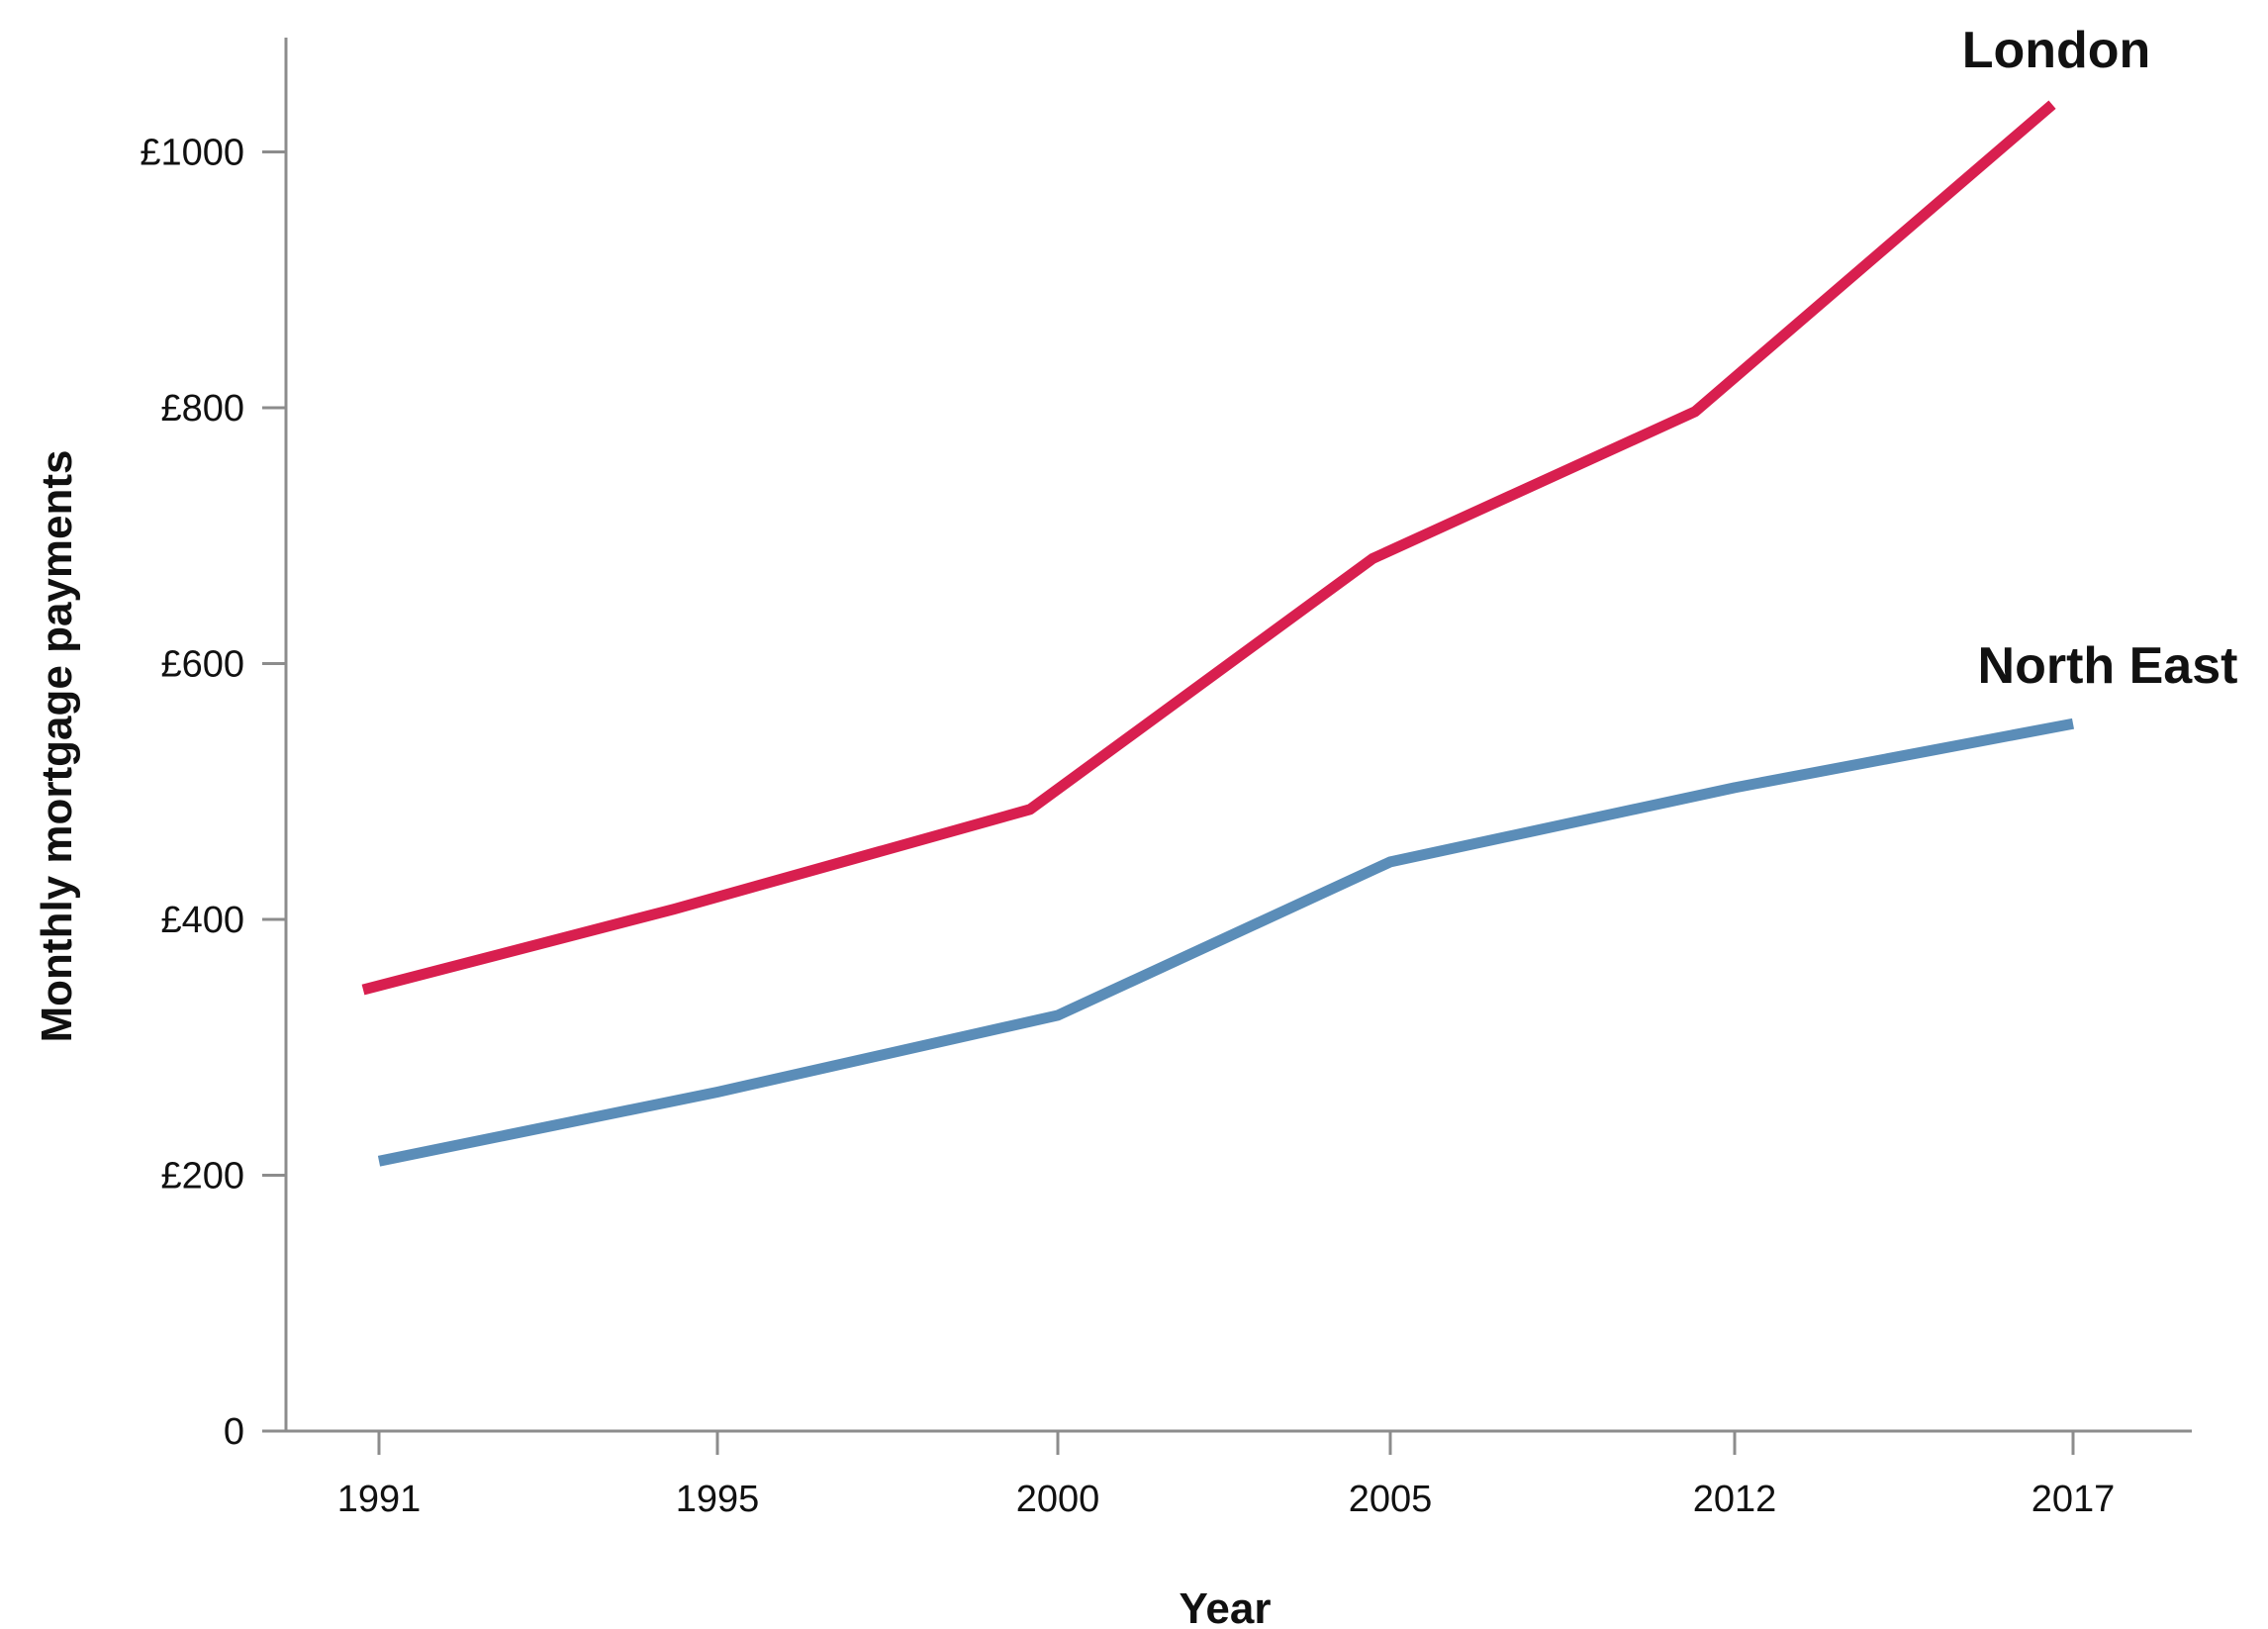 The height and width of the screenshot is (1629, 2268). I want to click on series-label-north-east: North East, so click(2108, 666).